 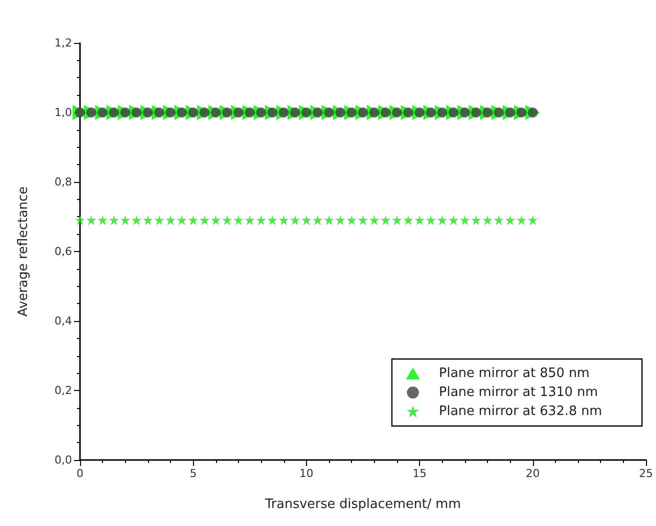 What do you see at coordinates (63, 43) in the screenshot?
I see `y-tick-label: 1,2` at bounding box center [63, 43].